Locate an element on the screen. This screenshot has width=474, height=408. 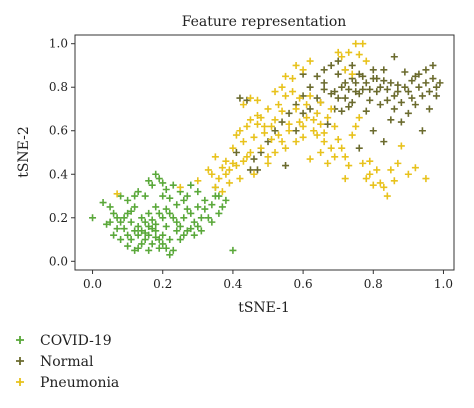
x-tick-label: 0.0 is located at coordinates (92, 284).